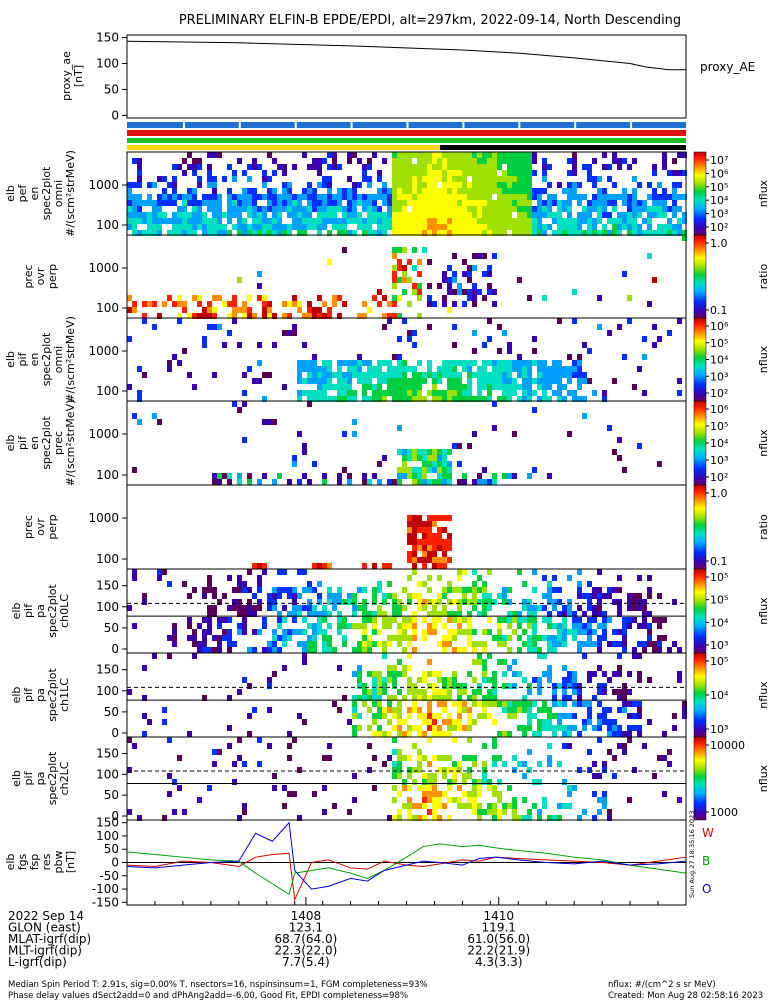 The image size is (775, 1000). I want to click on spectrogram-ylabel-line: pa, so click(40, 695).